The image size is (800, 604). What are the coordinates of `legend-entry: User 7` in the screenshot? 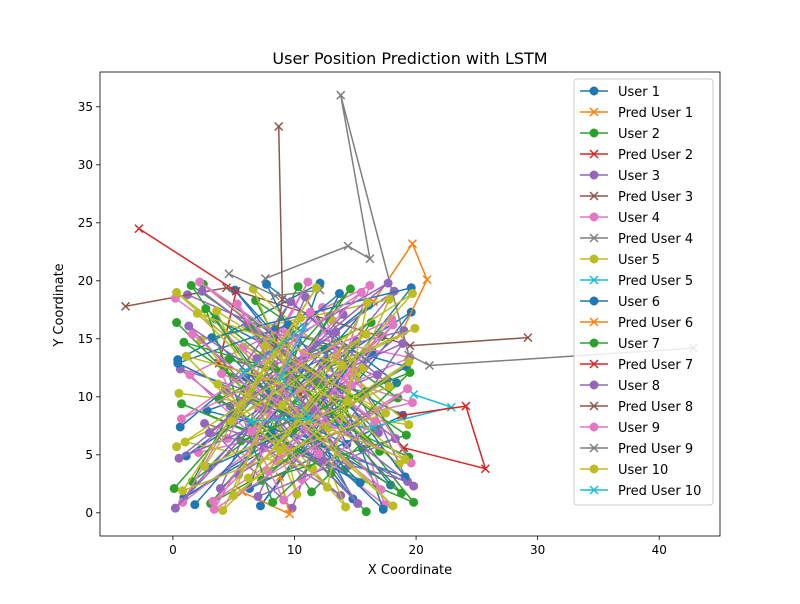 It's located at (620, 344).